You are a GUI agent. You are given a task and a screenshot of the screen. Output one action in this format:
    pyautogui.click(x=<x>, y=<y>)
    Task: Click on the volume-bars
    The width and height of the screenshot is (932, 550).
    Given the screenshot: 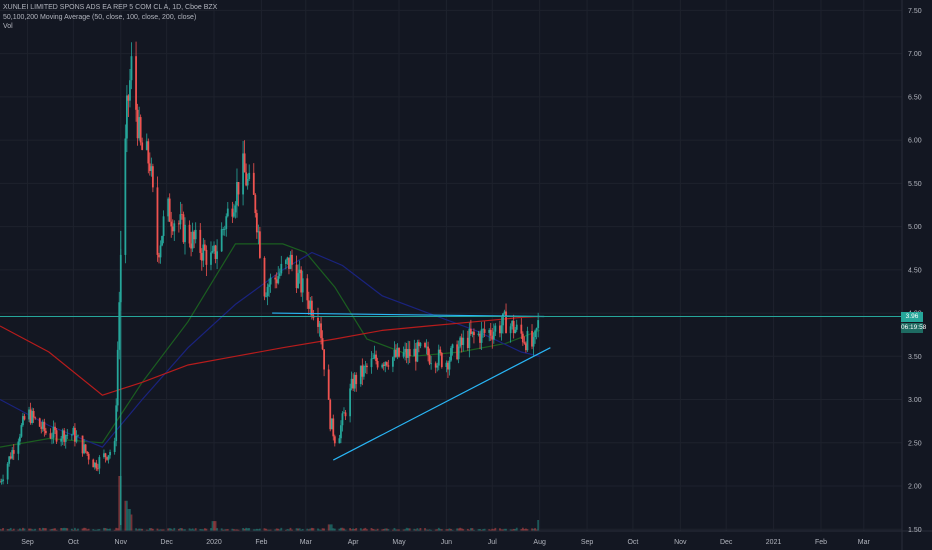 What is the action you would take?
    pyautogui.click(x=270, y=503)
    